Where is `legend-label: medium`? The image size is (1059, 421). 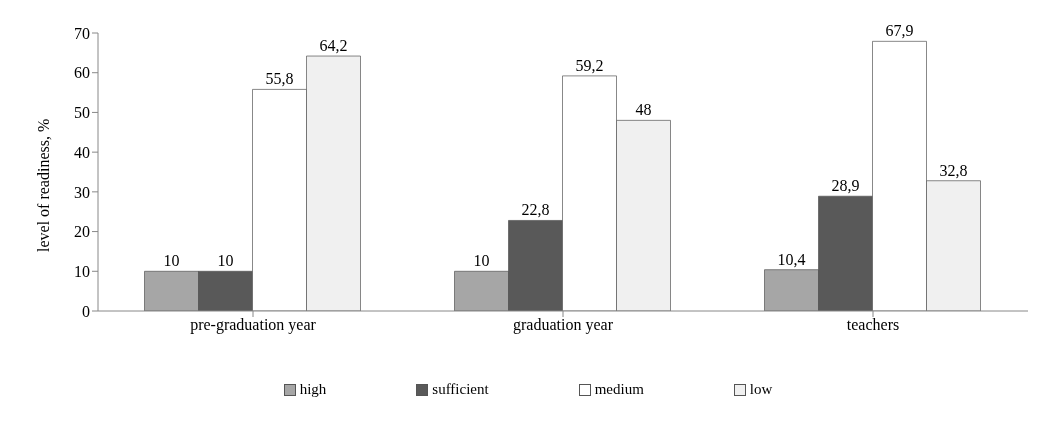 legend-label: medium is located at coordinates (619, 389).